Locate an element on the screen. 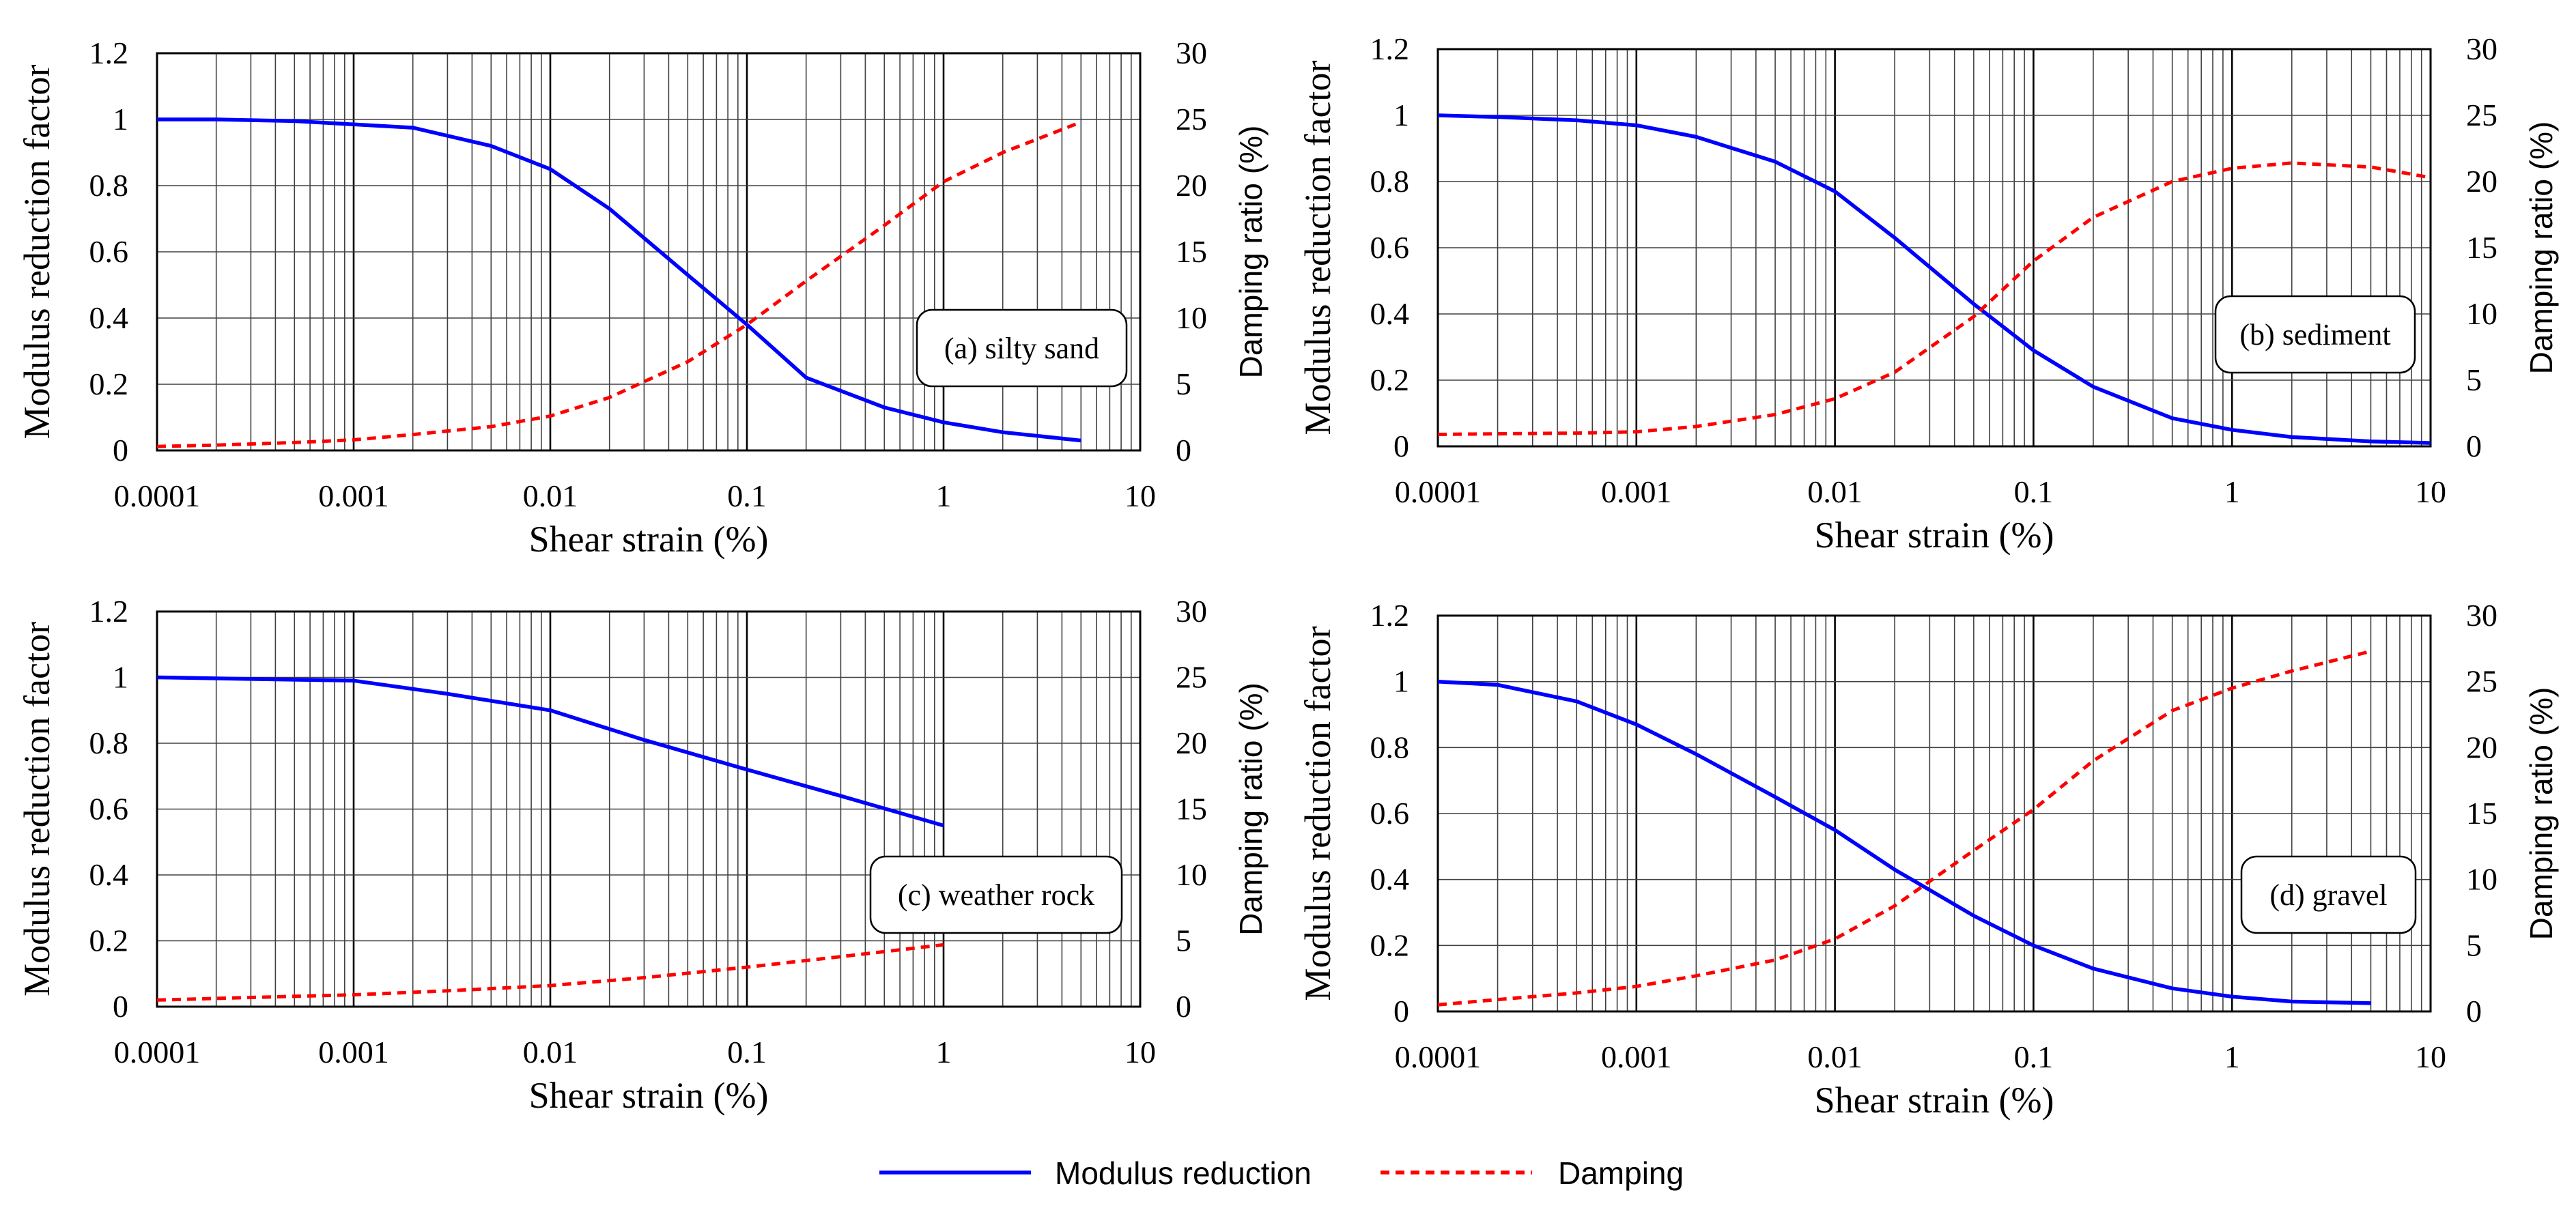 The width and height of the screenshot is (2576, 1208). legend-label: Damping is located at coordinates (1621, 1173).